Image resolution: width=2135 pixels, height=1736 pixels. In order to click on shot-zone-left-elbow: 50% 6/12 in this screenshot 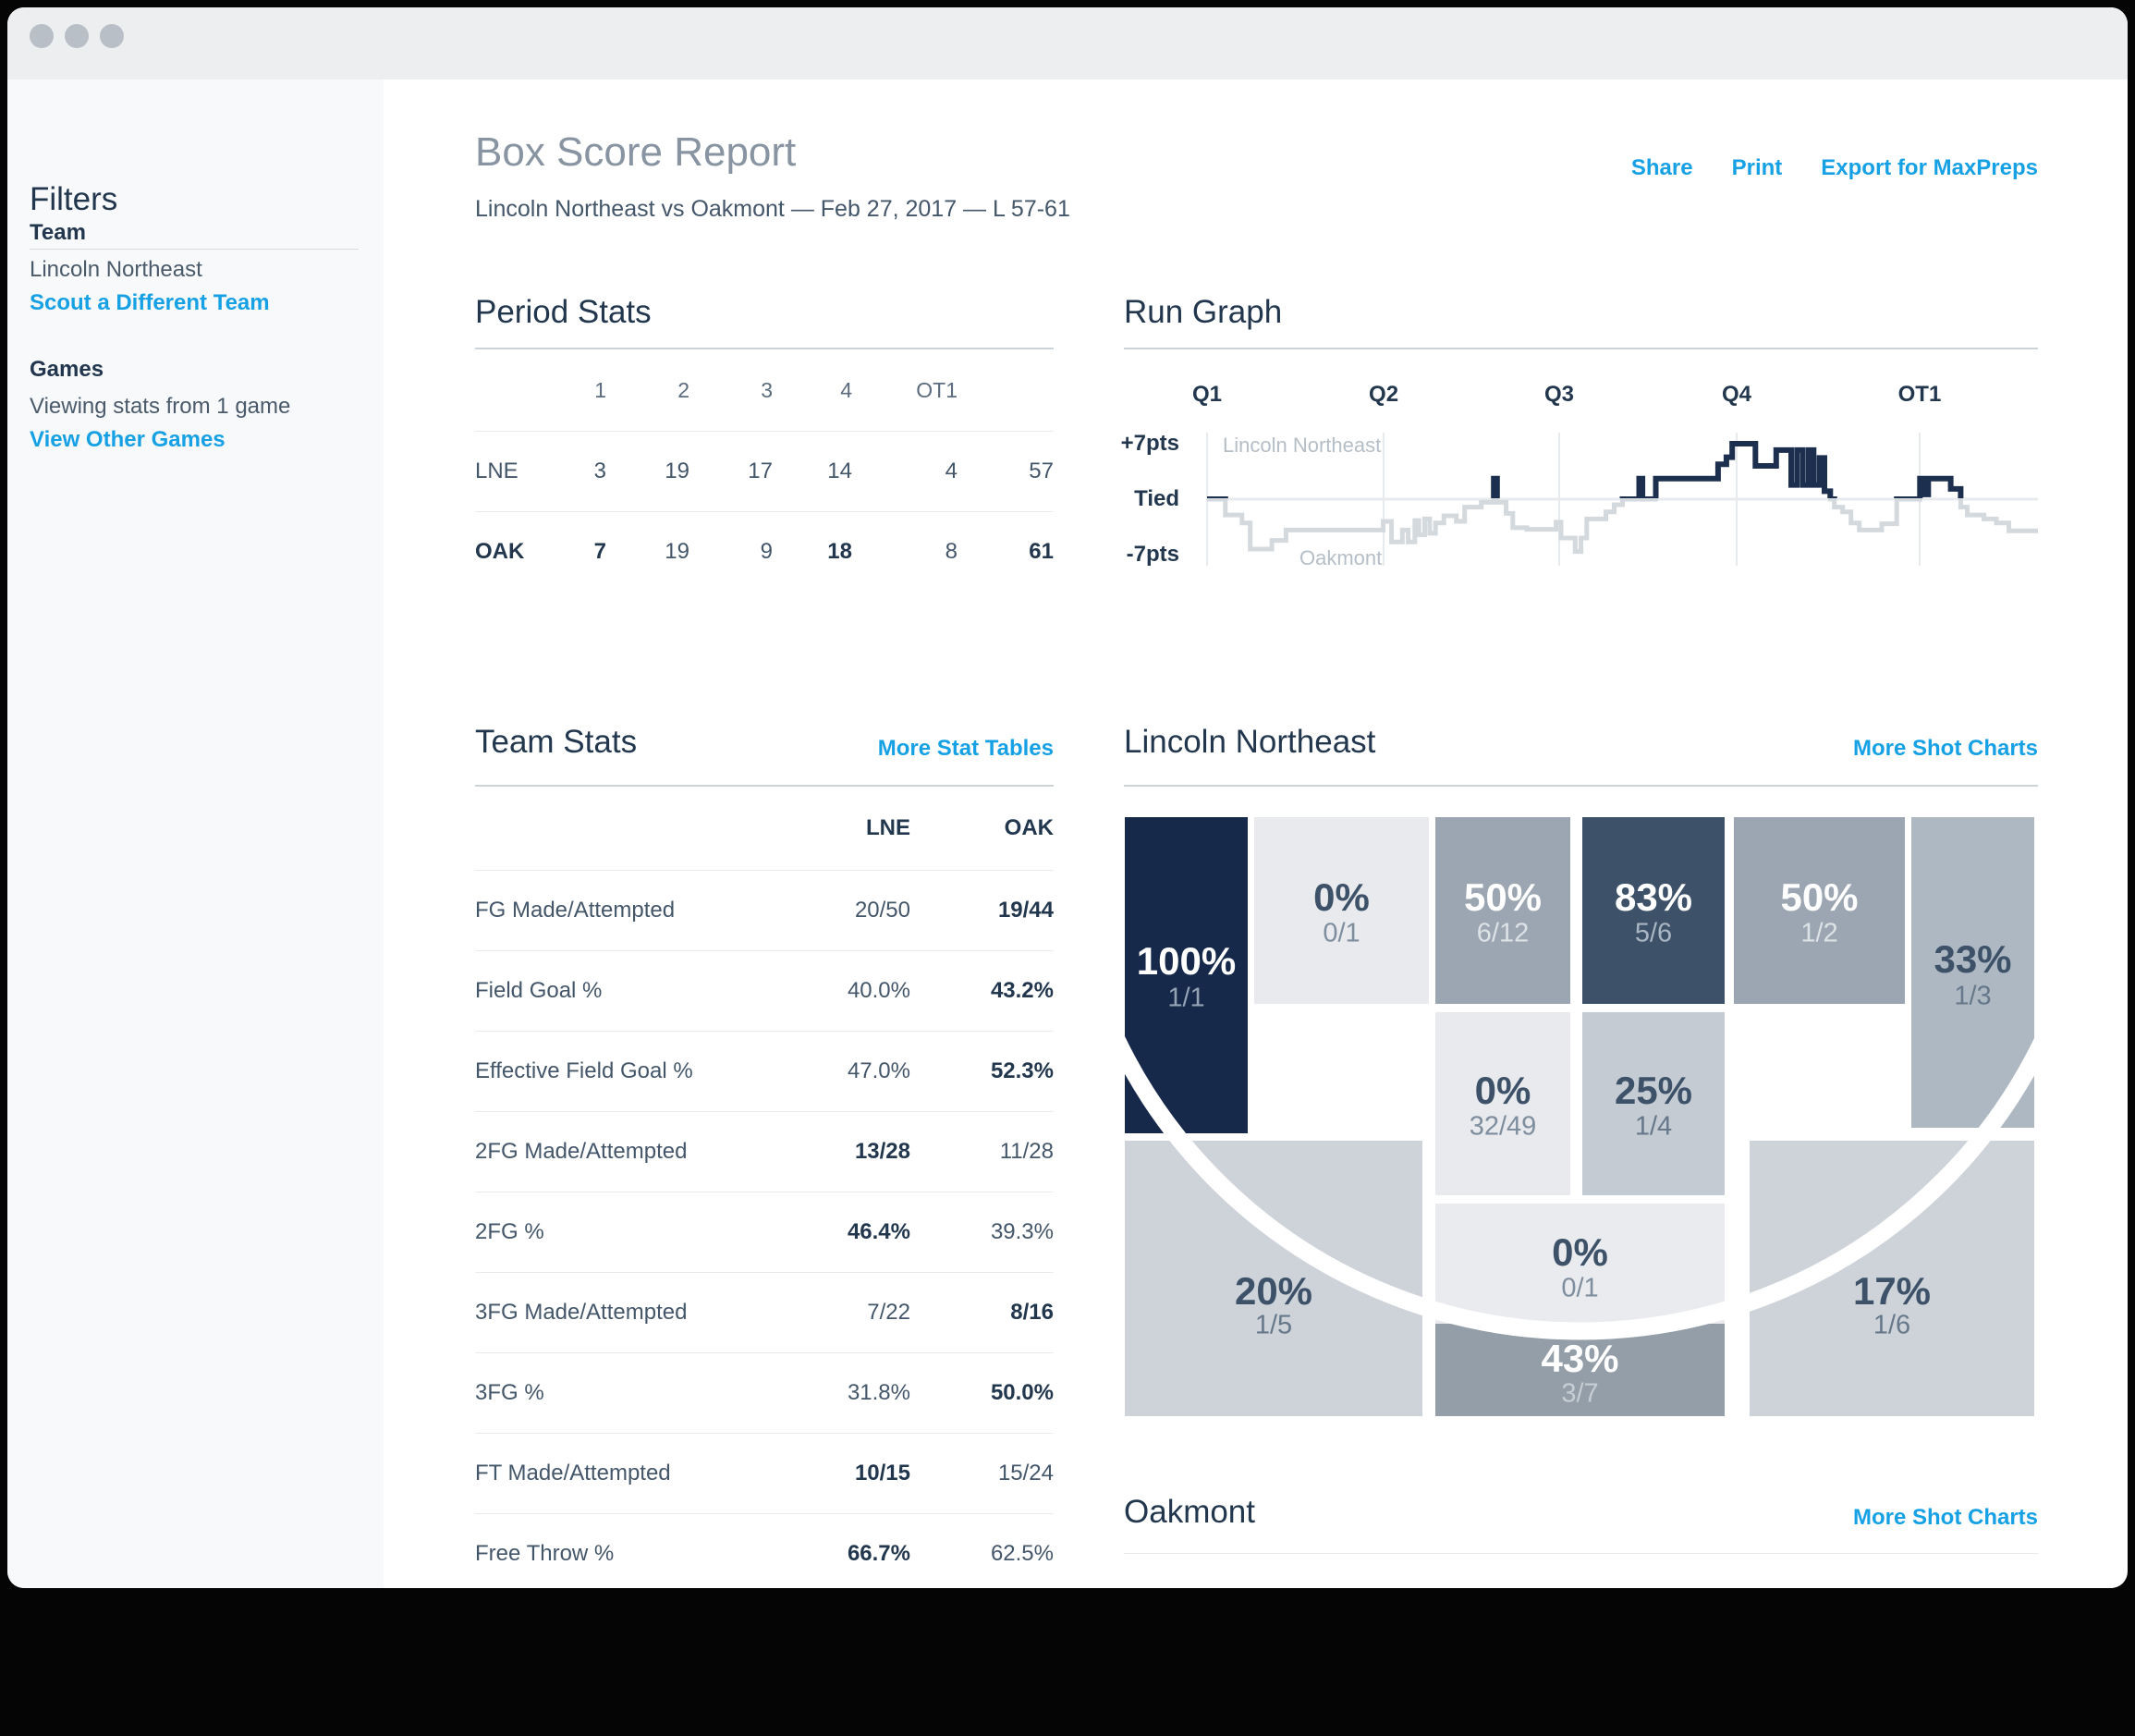, I will do `click(1503, 910)`.